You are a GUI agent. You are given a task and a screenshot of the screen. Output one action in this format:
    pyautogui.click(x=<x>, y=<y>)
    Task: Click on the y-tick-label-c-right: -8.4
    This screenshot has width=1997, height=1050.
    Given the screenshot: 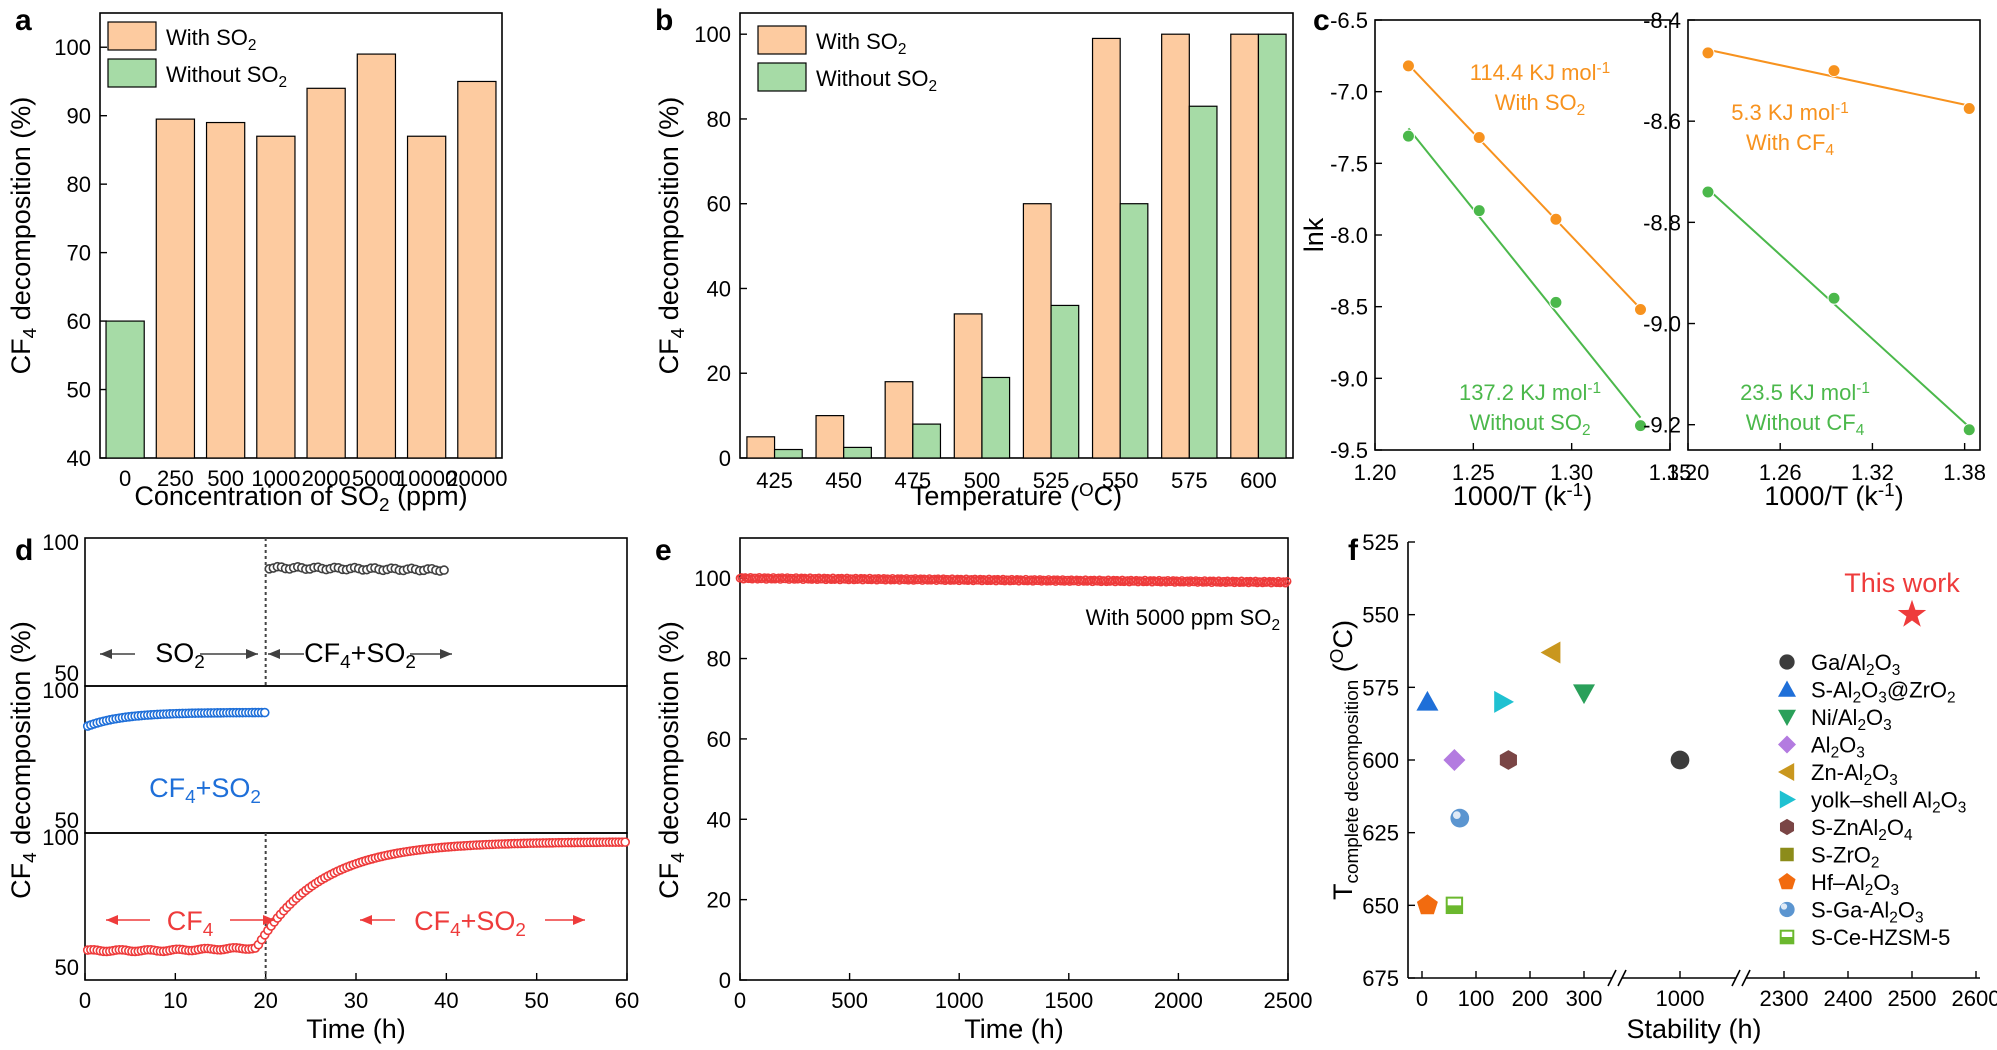 What is the action you would take?
    pyautogui.click(x=1662, y=20)
    